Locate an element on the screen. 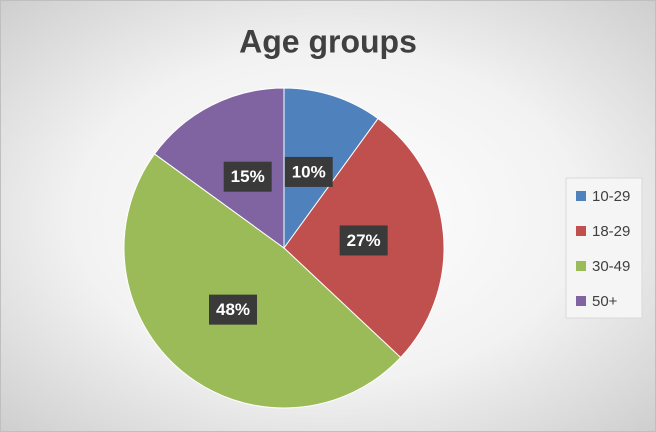 The height and width of the screenshot is (432, 656). legend-box is located at coordinates (604, 248).